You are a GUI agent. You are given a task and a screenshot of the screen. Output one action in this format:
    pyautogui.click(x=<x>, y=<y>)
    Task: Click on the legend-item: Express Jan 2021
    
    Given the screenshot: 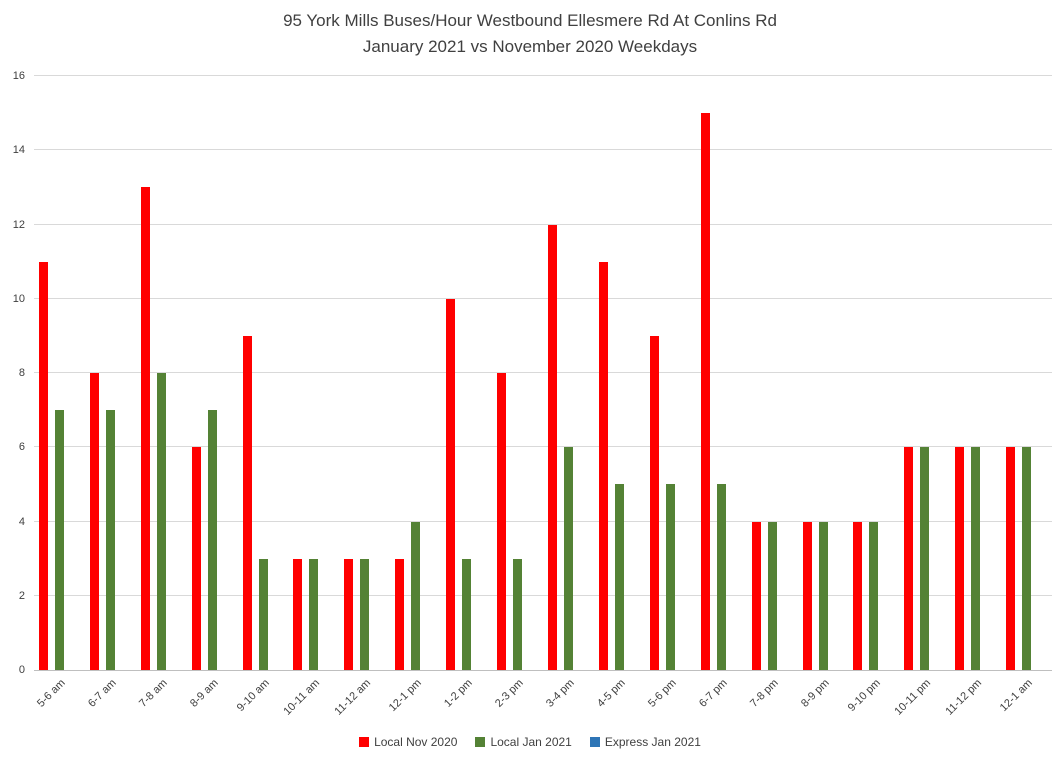 What is the action you would take?
    pyautogui.click(x=645, y=742)
    